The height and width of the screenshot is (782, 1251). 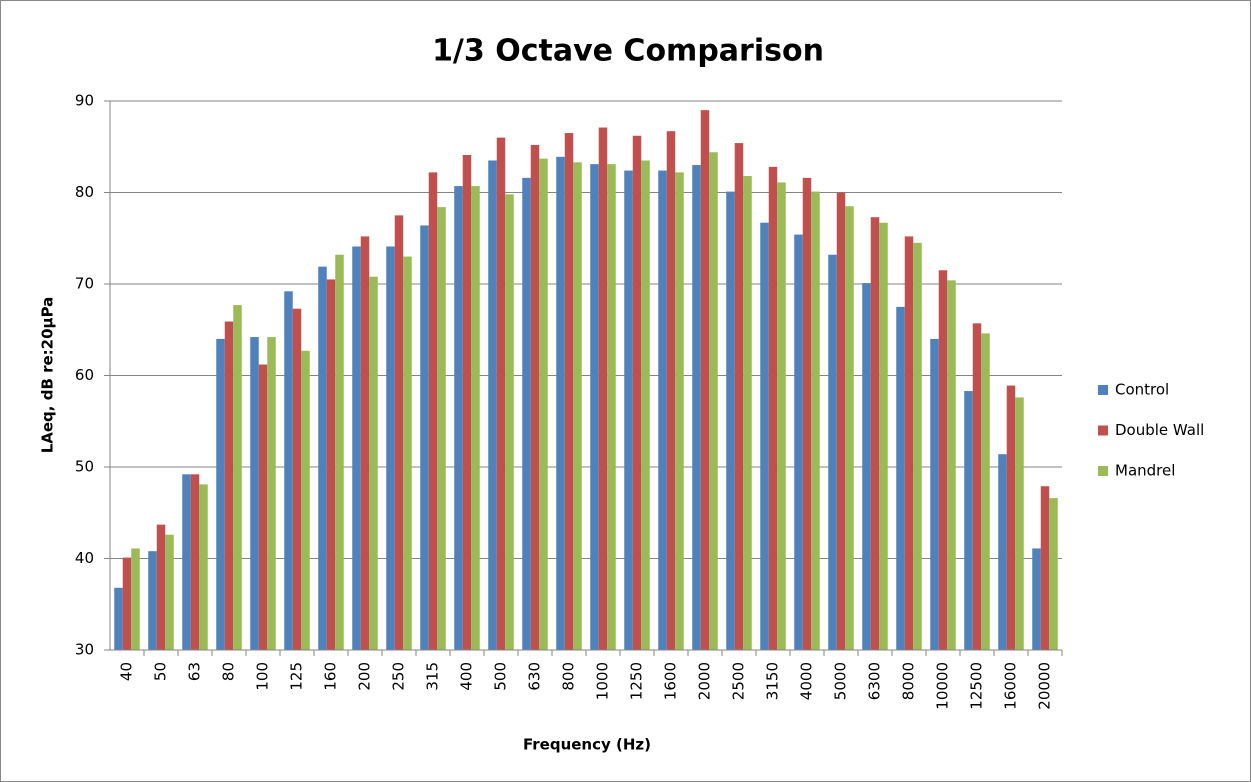 I want to click on x-tick-label: 630, so click(x=535, y=676).